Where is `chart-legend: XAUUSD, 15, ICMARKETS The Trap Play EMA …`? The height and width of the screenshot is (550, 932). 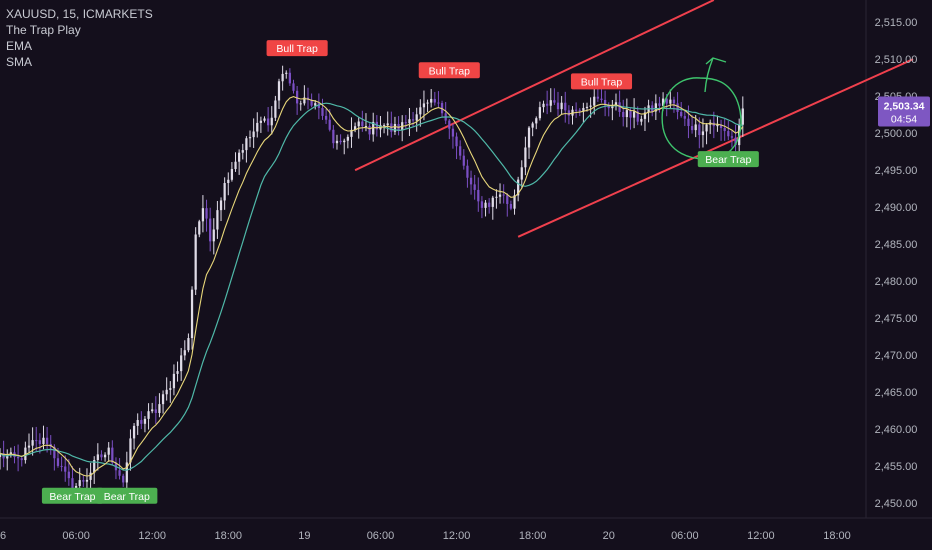 chart-legend: XAUUSD, 15, ICMARKETS The Trap Play EMA … is located at coordinates (79, 38).